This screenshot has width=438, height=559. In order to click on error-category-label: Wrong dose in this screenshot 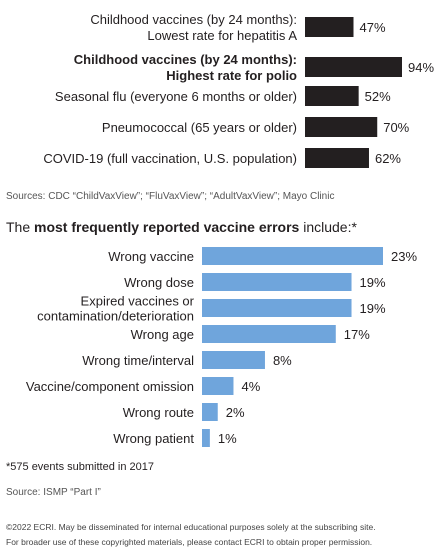, I will do `click(159, 282)`.